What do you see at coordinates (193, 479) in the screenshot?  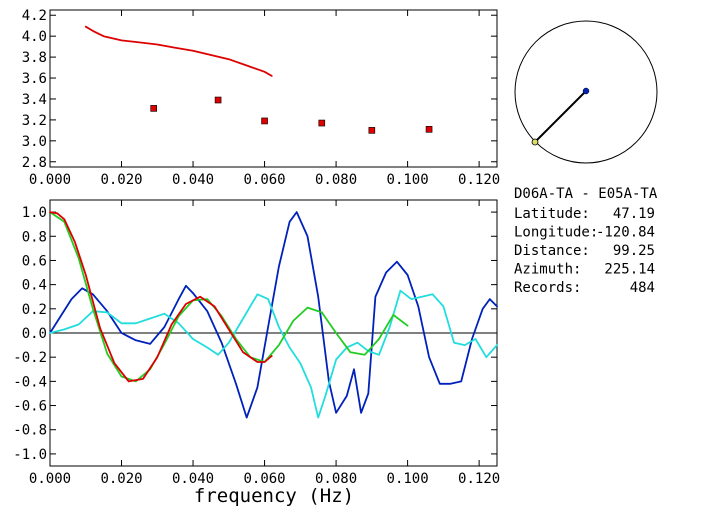 I see `correlation-x-tick-label: 0.040` at bounding box center [193, 479].